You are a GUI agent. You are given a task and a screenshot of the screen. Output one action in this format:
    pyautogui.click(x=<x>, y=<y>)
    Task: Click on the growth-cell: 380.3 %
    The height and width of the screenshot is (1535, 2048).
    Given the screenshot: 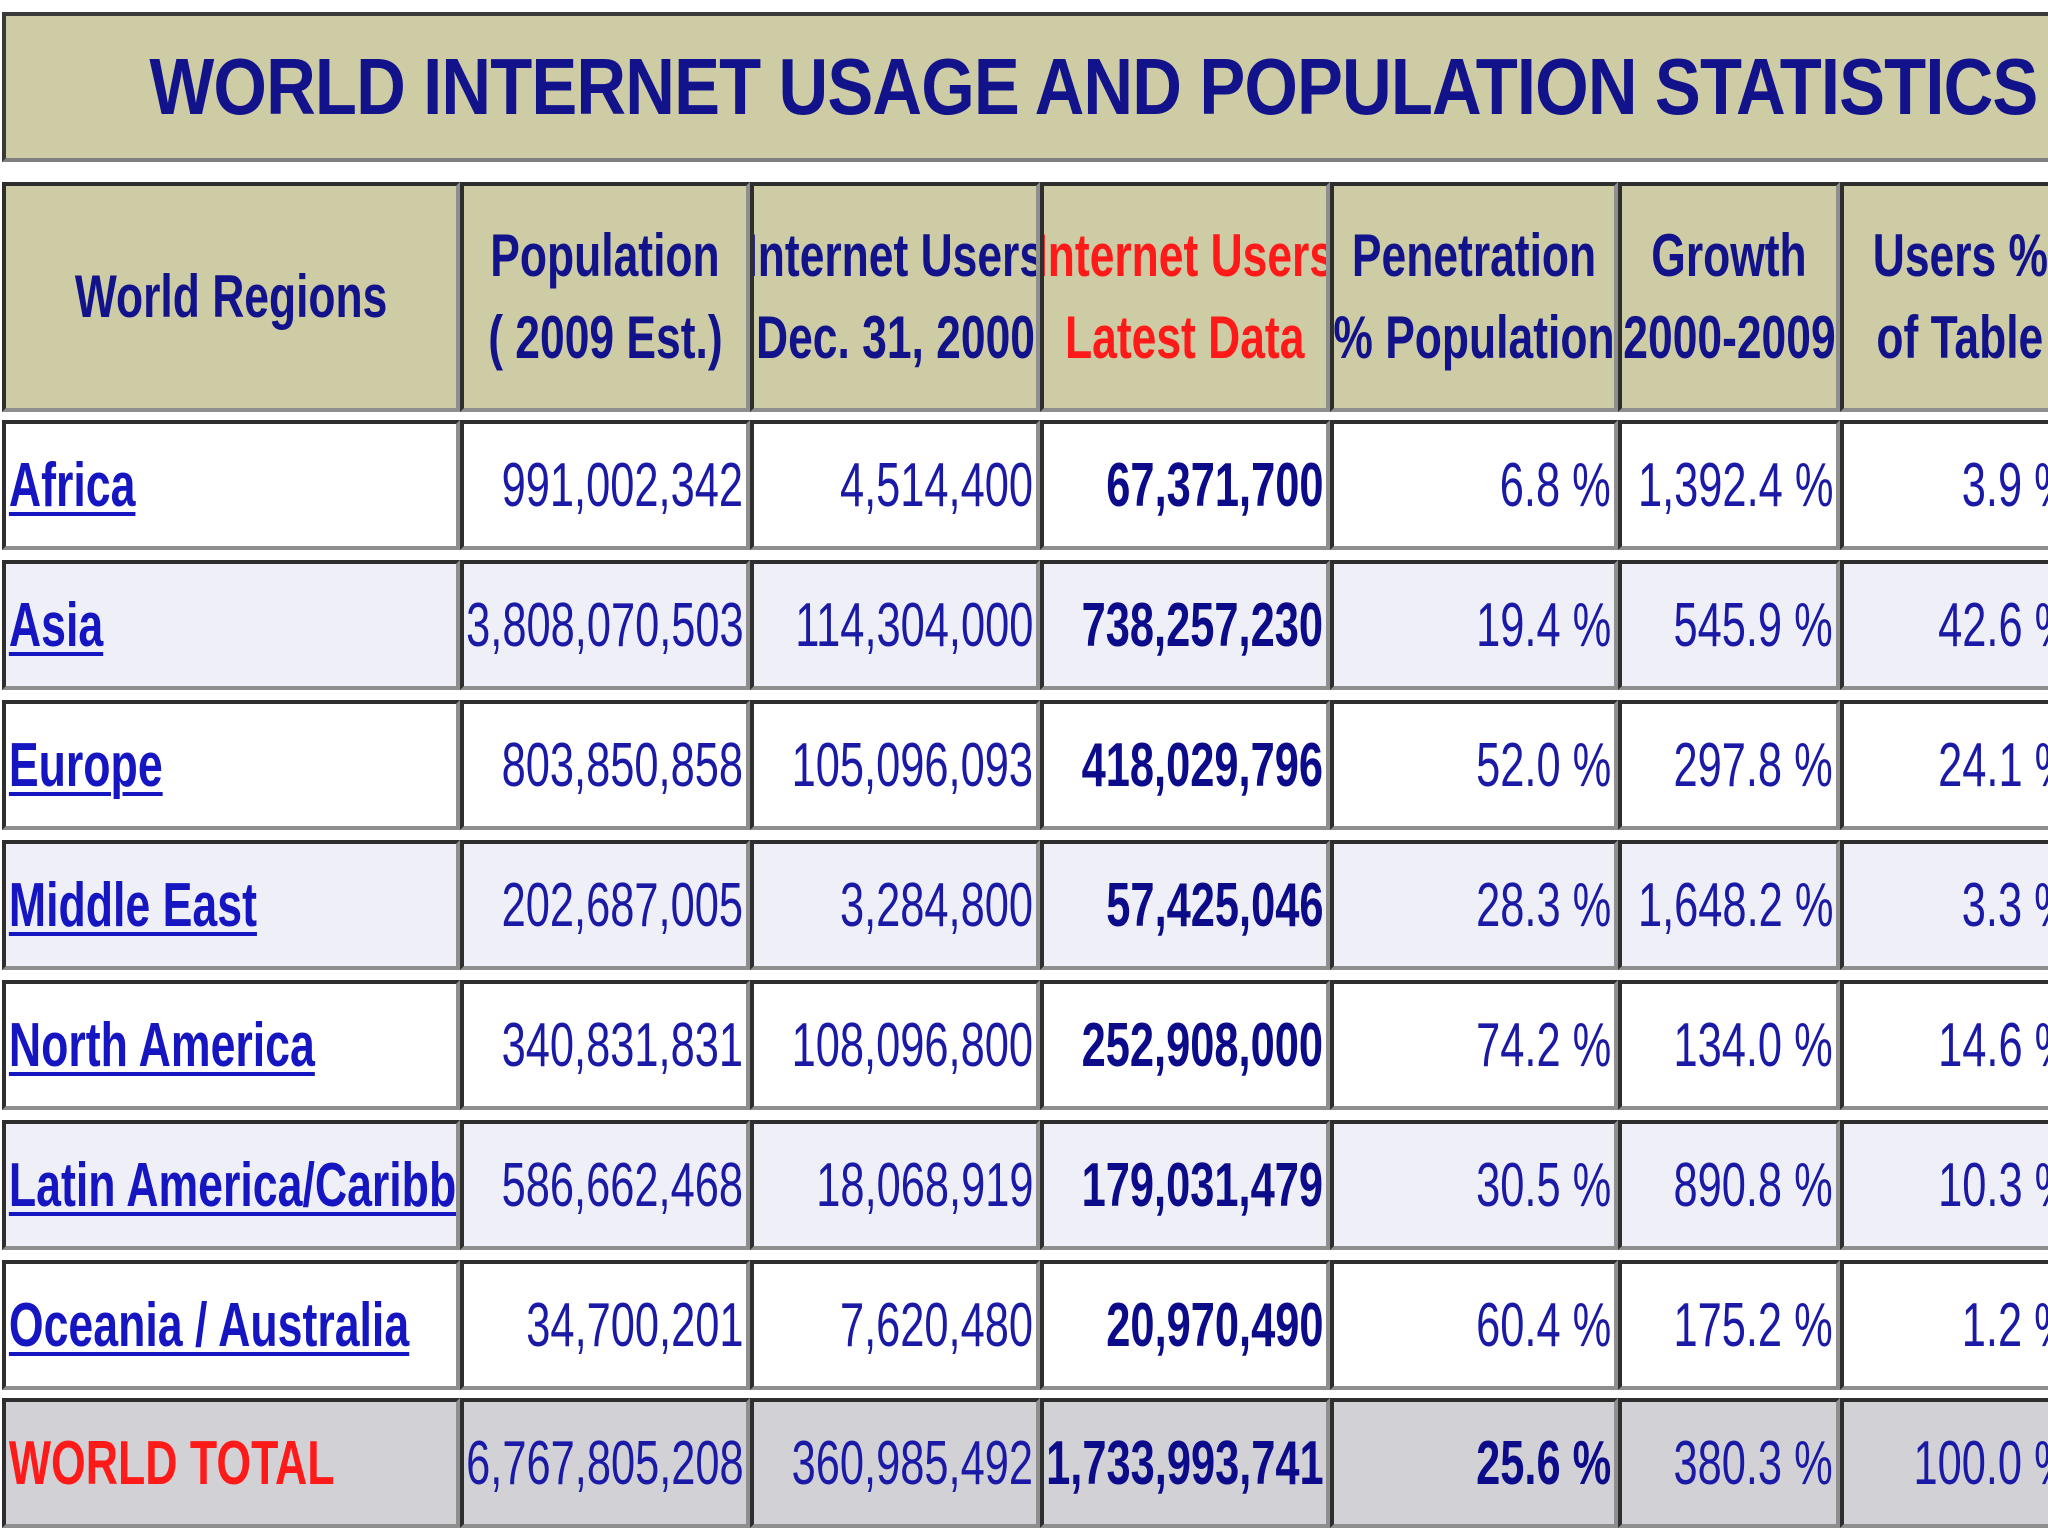 What is the action you would take?
    pyautogui.click(x=1729, y=1463)
    